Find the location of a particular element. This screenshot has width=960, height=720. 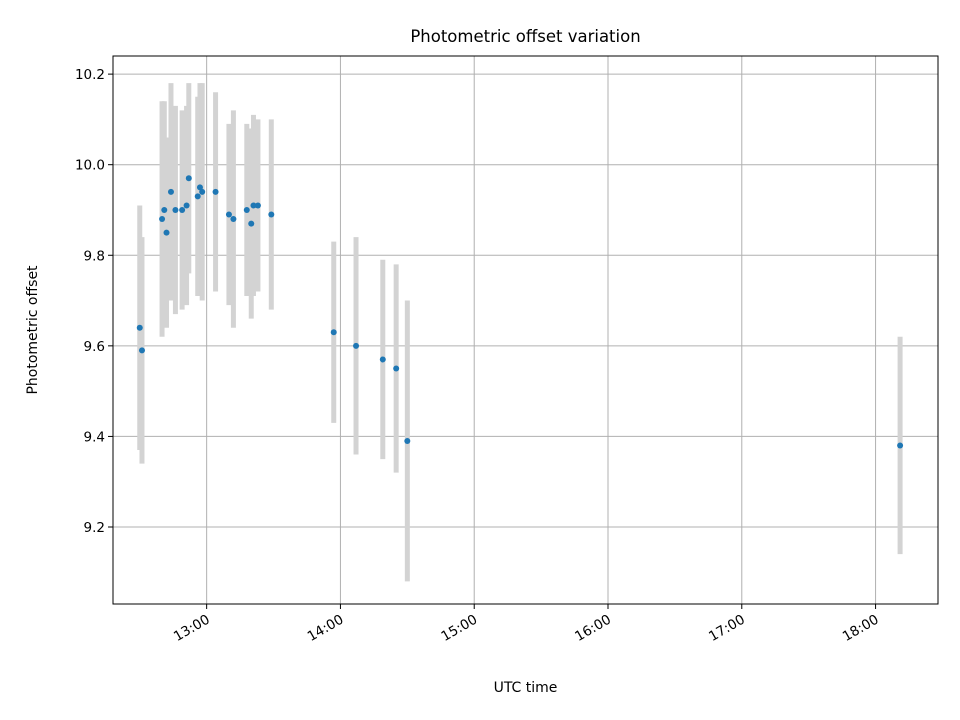

y-tick-label: 10.0 is located at coordinates (90, 166).